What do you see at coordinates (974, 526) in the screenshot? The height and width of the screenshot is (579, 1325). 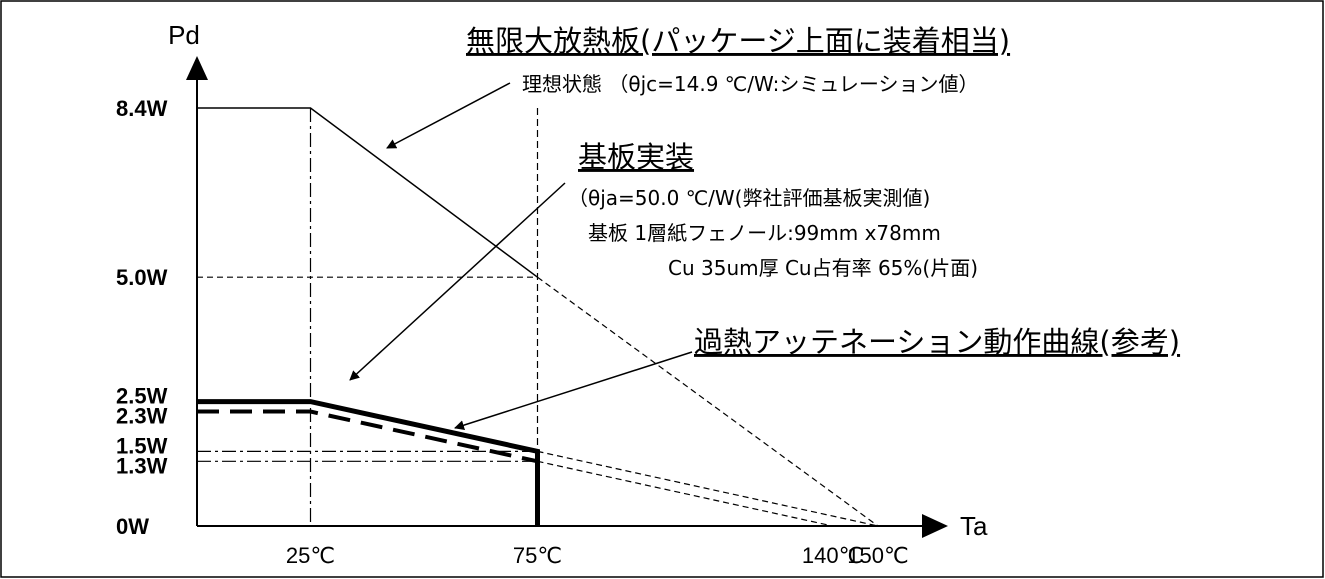 I see `x-axis-title: Ta` at bounding box center [974, 526].